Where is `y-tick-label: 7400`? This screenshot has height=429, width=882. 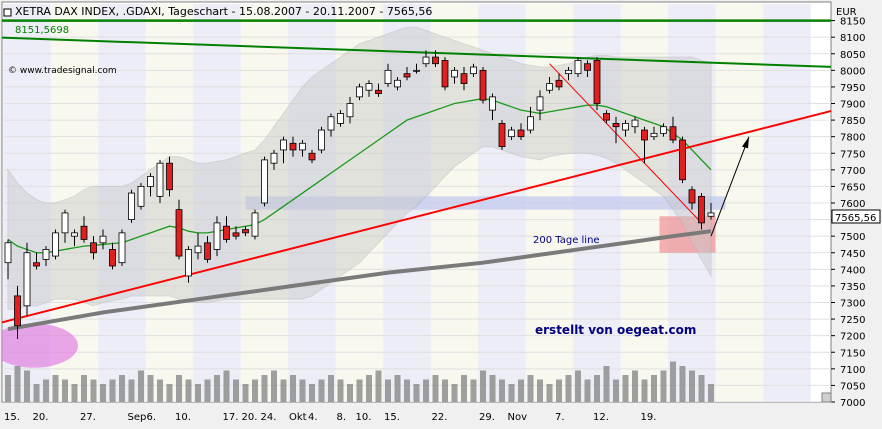 y-tick-label: 7400 is located at coordinates (852, 270).